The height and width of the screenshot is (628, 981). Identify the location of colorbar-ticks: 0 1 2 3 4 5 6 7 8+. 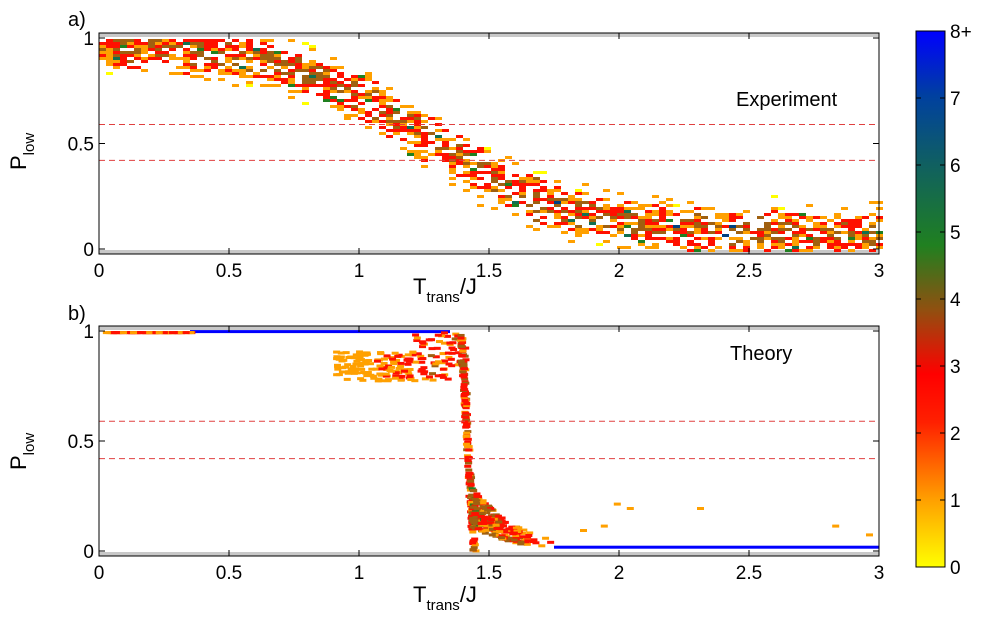
(944, 300).